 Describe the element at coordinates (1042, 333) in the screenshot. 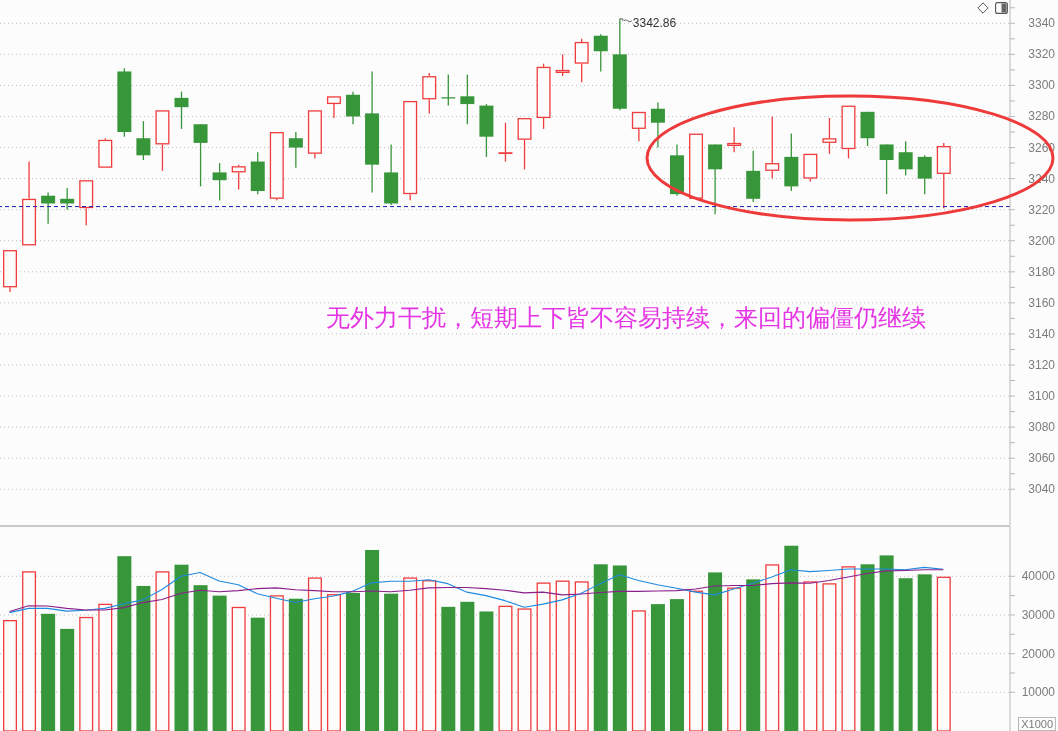

I see `y-tick-label: 3140` at that location.